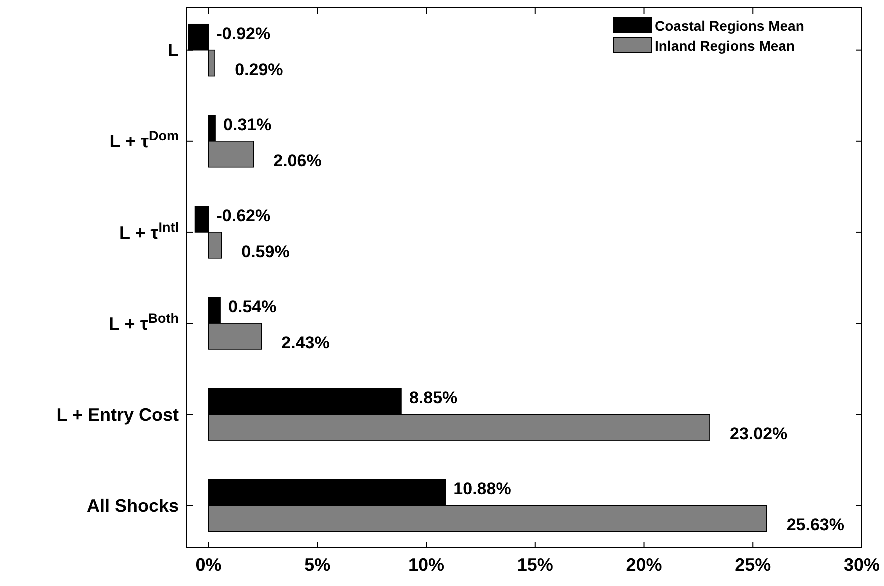 The height and width of the screenshot is (586, 884). What do you see at coordinates (252, 307) in the screenshot?
I see `data-label: 0.54%` at bounding box center [252, 307].